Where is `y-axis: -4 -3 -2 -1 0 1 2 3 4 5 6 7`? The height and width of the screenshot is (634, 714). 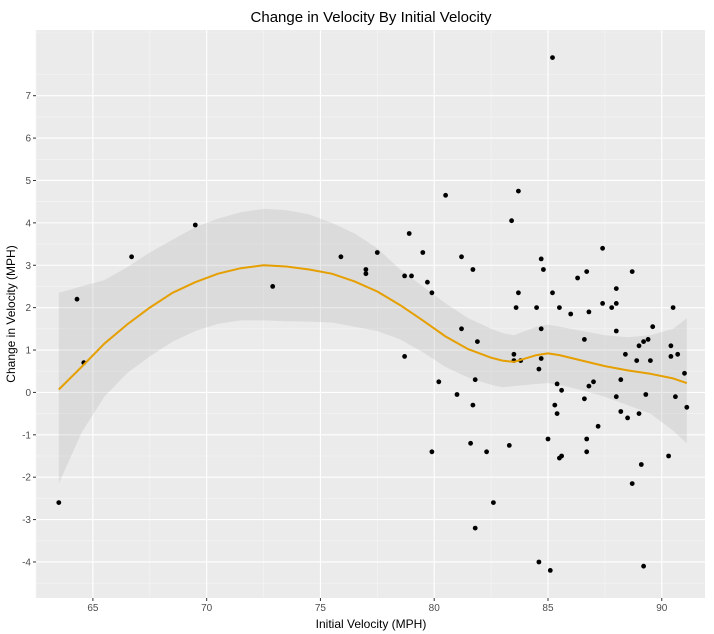
y-axis: -4 -3 -2 -1 0 1 2 3 4 5 6 7 is located at coordinates (29, 329).